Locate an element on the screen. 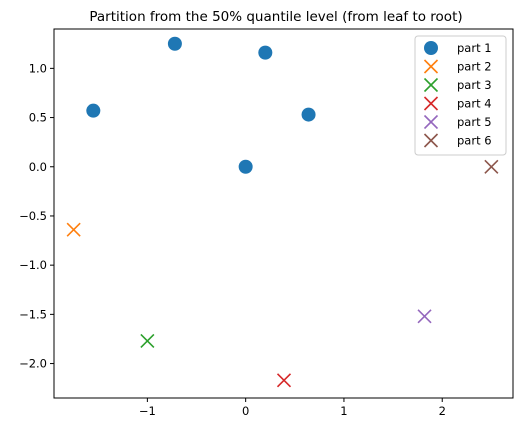 The width and height of the screenshot is (523, 433). y-tick-label: −1.0 is located at coordinates (33, 265).